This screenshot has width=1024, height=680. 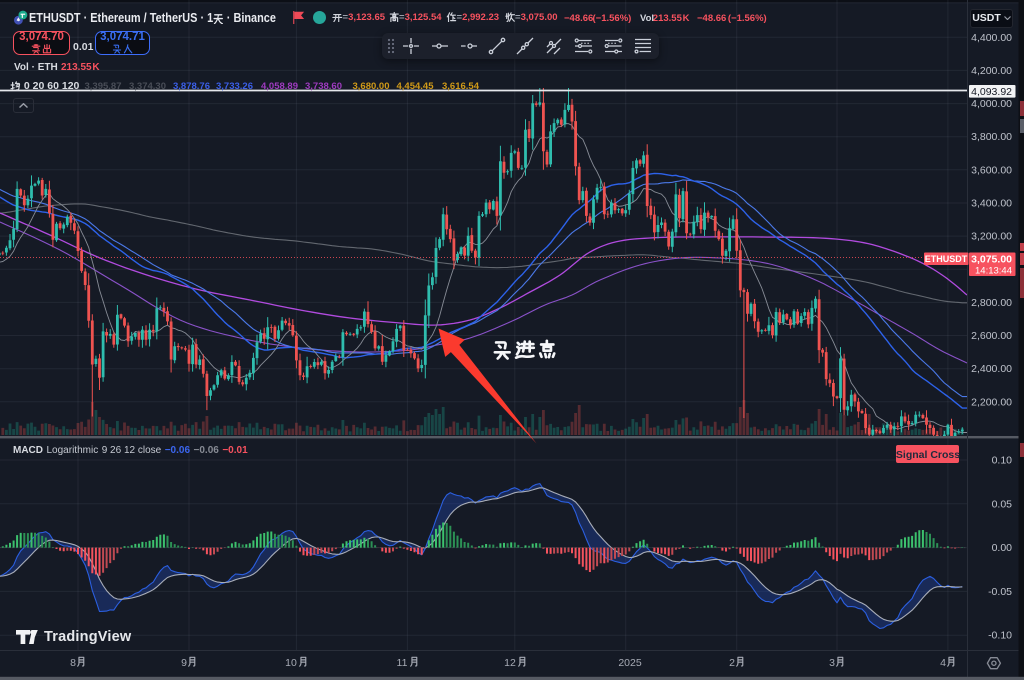 What do you see at coordinates (73, 663) in the screenshot?
I see `svg-text: 8` at bounding box center [73, 663].